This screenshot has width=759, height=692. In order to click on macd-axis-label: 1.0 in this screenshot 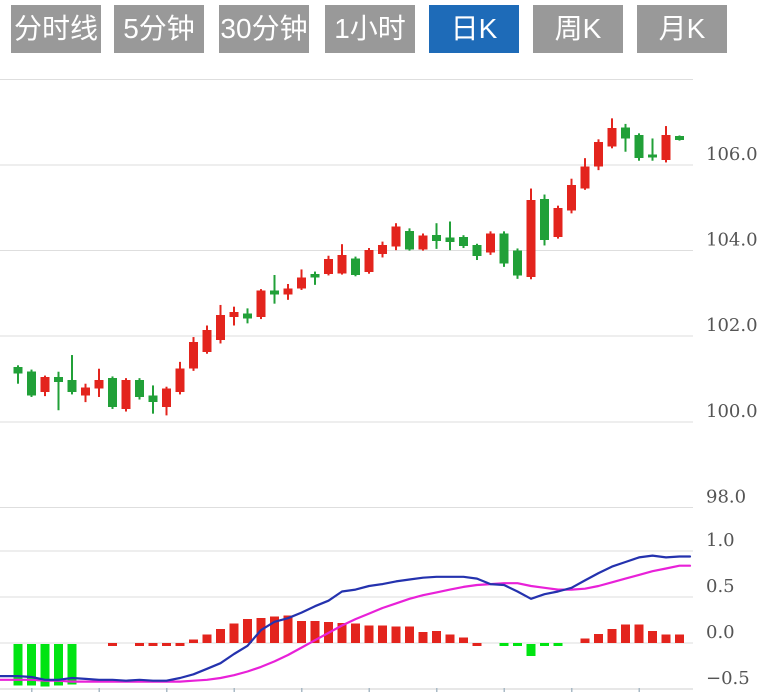, I will do `click(720, 540)`.